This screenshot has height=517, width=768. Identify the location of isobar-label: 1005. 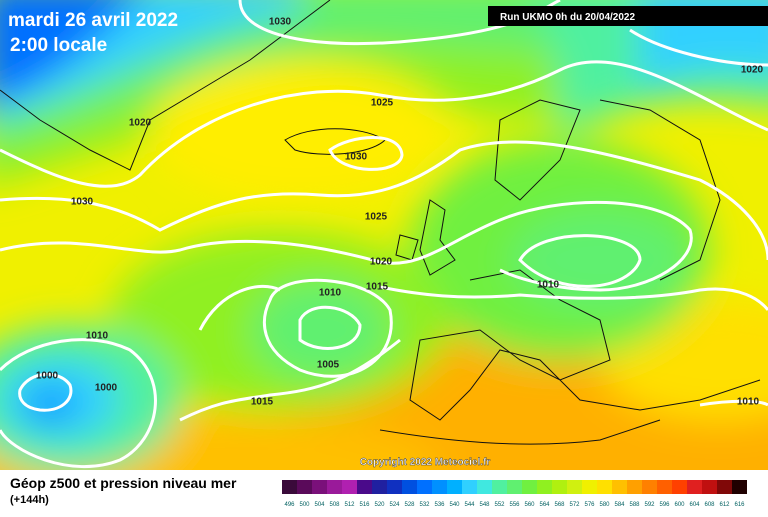
(328, 365).